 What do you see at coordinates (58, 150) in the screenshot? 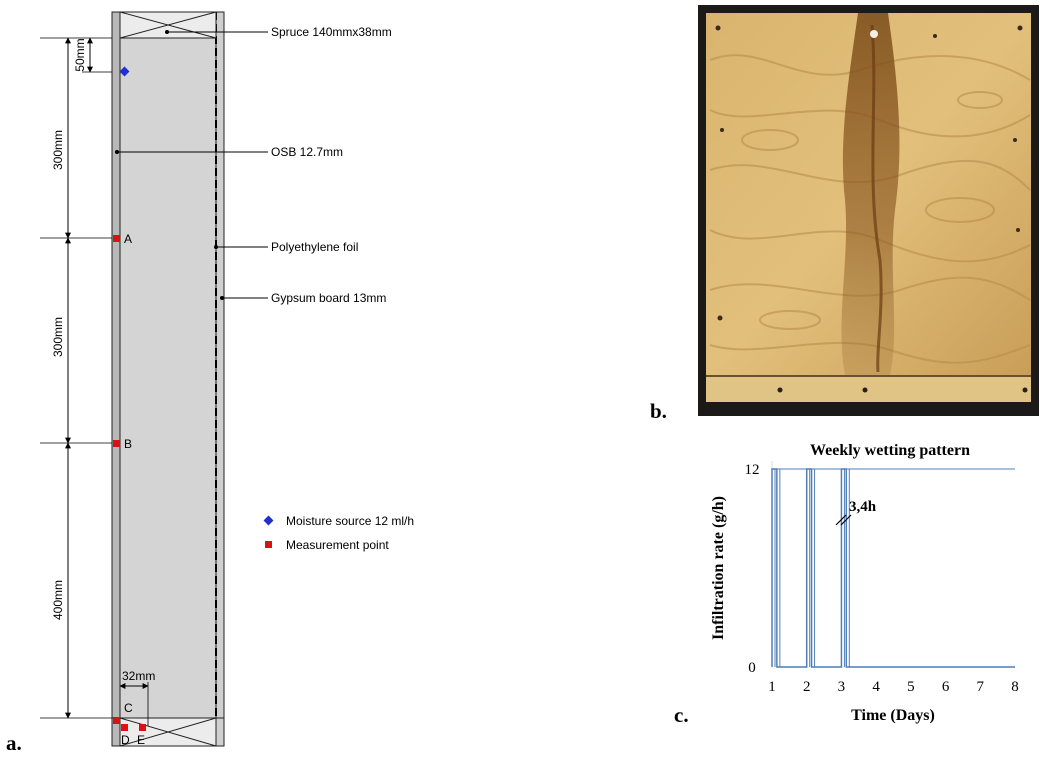
I see `dim-300mm-top: 300mm` at bounding box center [58, 150].